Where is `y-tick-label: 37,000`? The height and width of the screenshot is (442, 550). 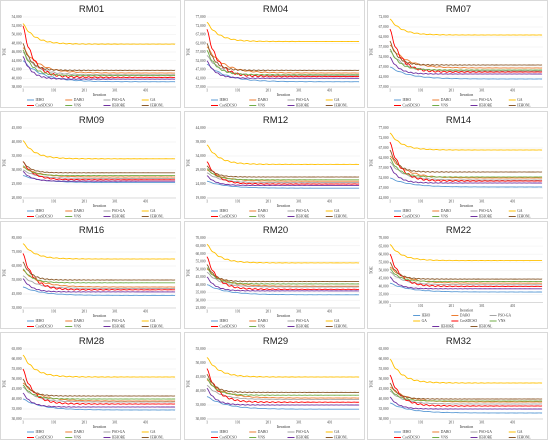
y-tick-label: 37,000 is located at coordinates (200, 87).